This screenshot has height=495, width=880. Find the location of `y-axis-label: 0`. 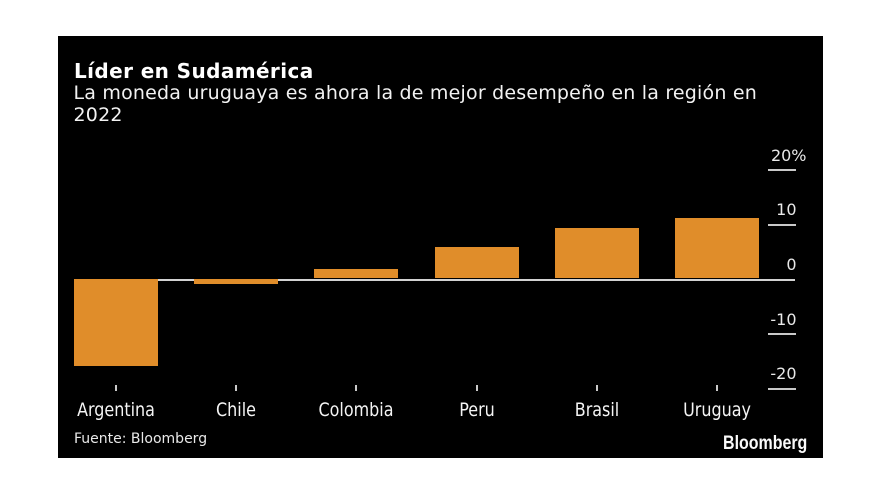

y-axis-label: 0 is located at coordinates (791, 264).